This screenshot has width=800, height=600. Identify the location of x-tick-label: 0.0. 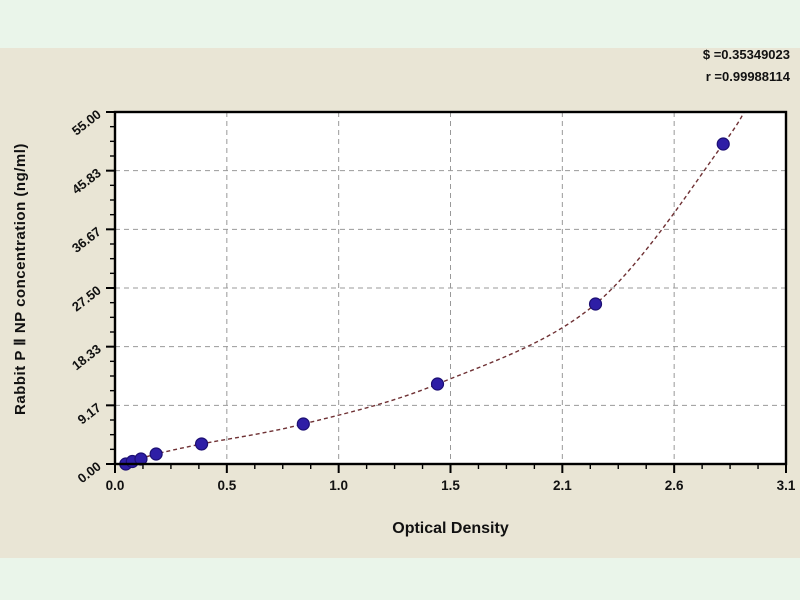
(115, 485).